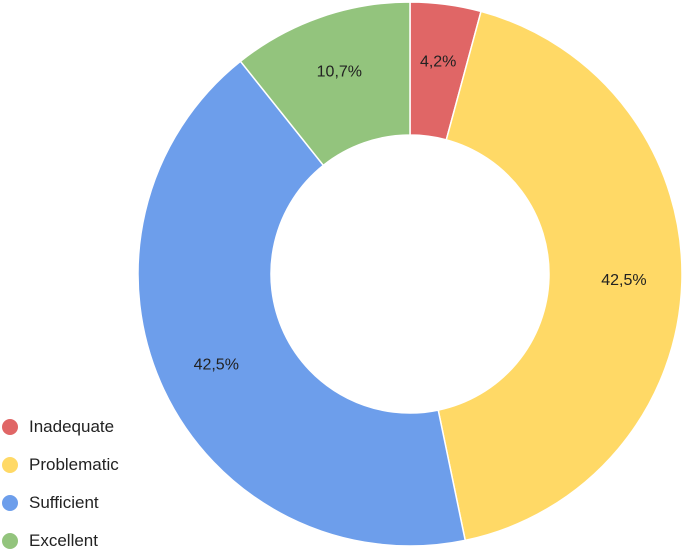 Image resolution: width=685 pixels, height=560 pixels. I want to click on data-label-sufficient: 42,5%, so click(216, 364).